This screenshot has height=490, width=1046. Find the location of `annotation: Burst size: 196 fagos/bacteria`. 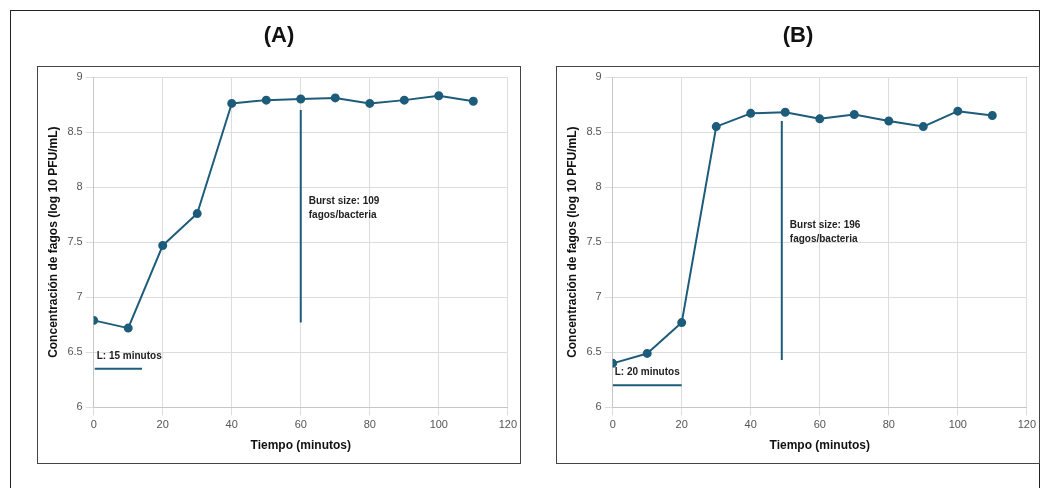

annotation: Burst size: 196 fagos/bacteria is located at coordinates (825, 232).